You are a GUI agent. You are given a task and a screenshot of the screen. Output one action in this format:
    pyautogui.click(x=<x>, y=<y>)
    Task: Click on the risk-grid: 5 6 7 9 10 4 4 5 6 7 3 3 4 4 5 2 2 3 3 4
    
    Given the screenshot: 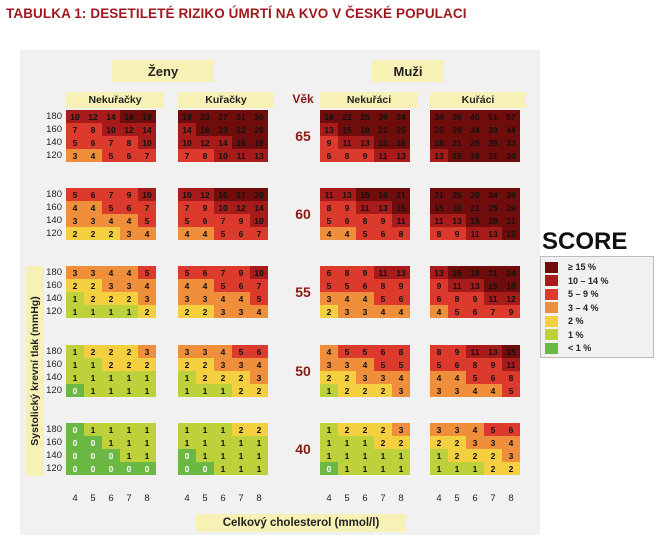 What is the action you would take?
    pyautogui.click(x=223, y=292)
    